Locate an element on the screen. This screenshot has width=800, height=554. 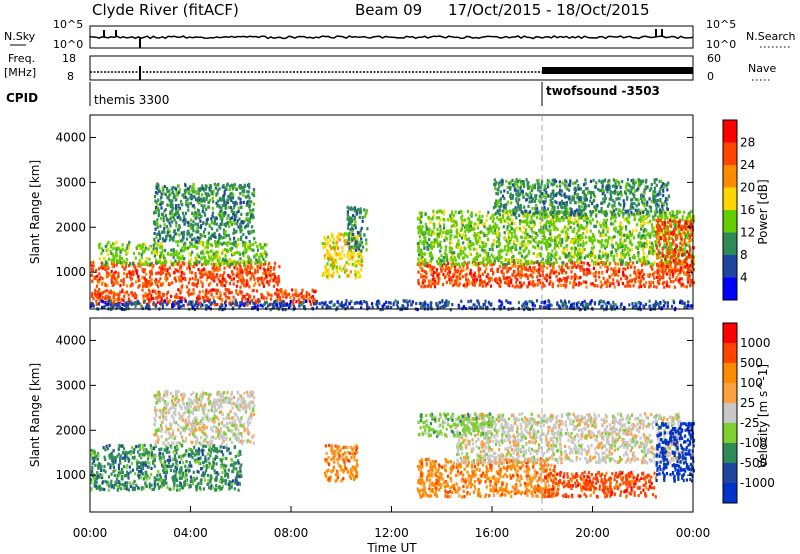
nsky-tick-bottom: 10^0 is located at coordinates (68, 44).